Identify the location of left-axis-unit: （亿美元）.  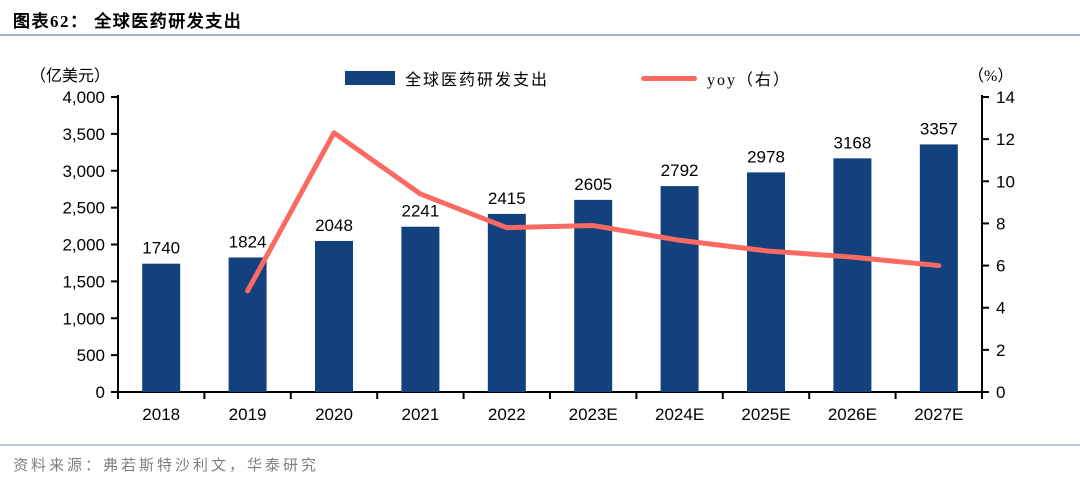
(70, 76).